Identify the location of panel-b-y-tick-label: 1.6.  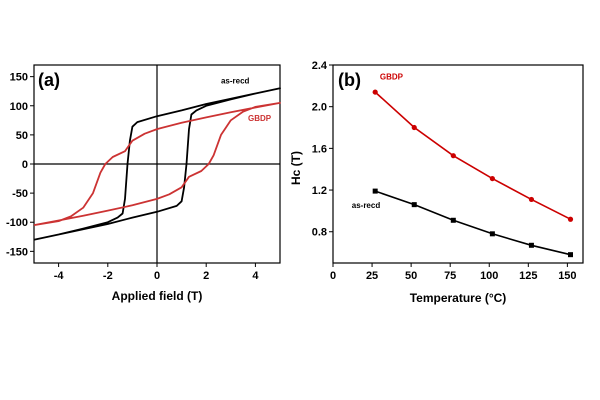
(319, 149).